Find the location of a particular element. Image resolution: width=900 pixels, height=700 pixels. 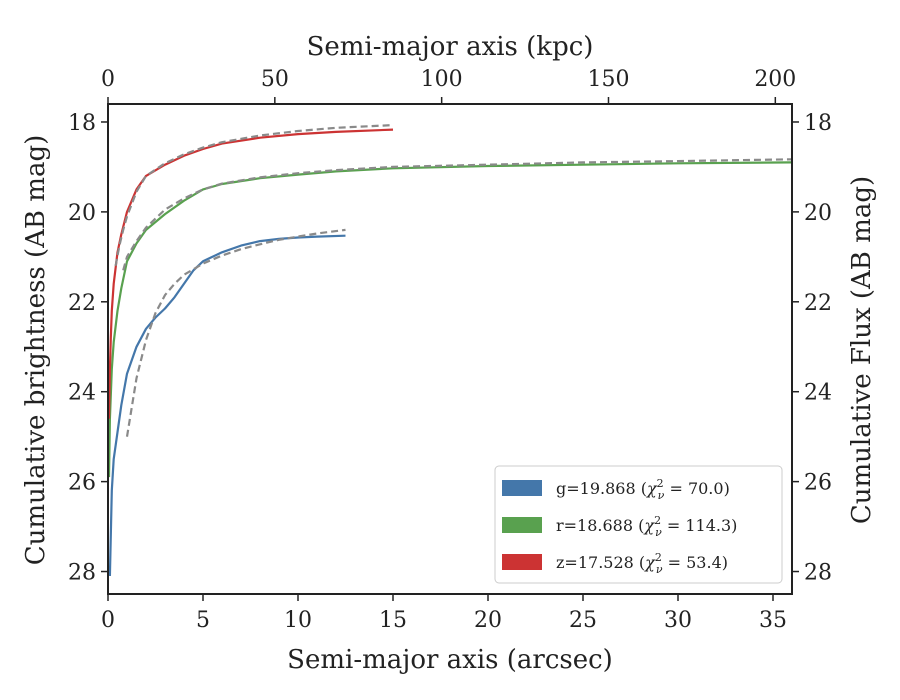

x-tick-label: 35 is located at coordinates (773, 620).